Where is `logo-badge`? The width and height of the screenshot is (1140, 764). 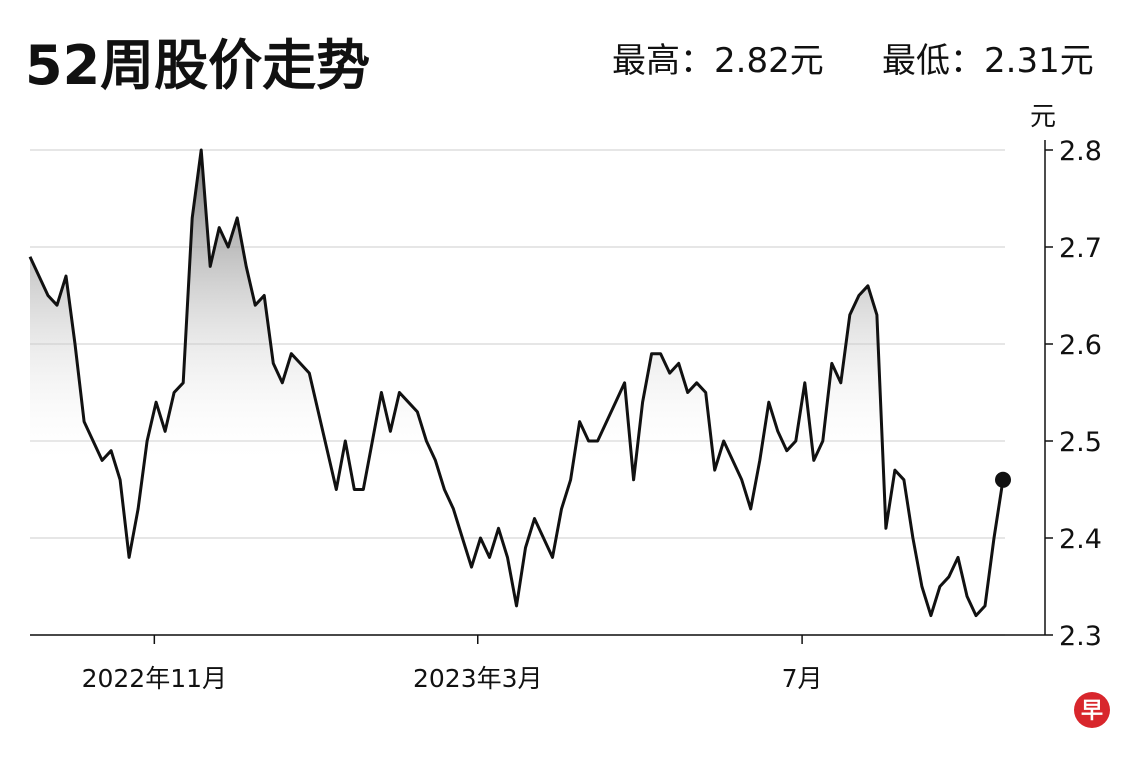
logo-badge is located at coordinates (1092, 710).